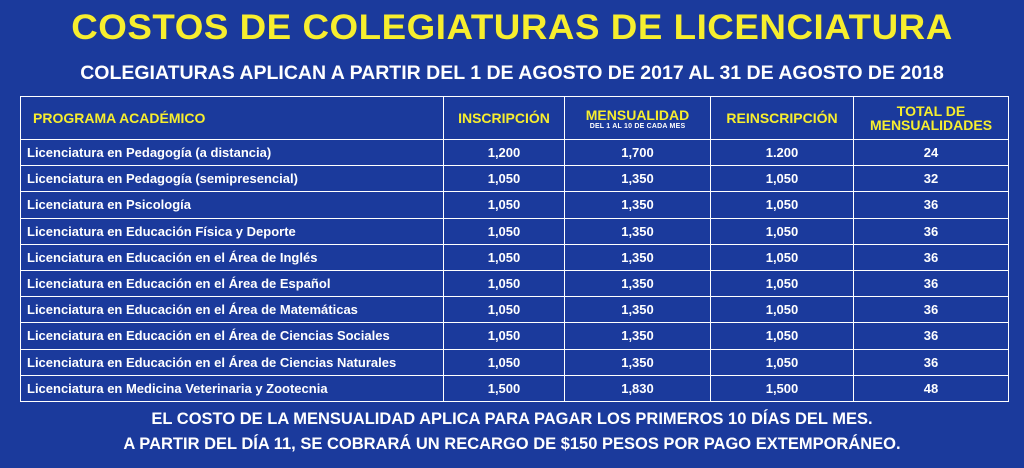 Image resolution: width=1024 pixels, height=468 pixels. What do you see at coordinates (931, 388) in the screenshot?
I see `cell-total: 48` at bounding box center [931, 388].